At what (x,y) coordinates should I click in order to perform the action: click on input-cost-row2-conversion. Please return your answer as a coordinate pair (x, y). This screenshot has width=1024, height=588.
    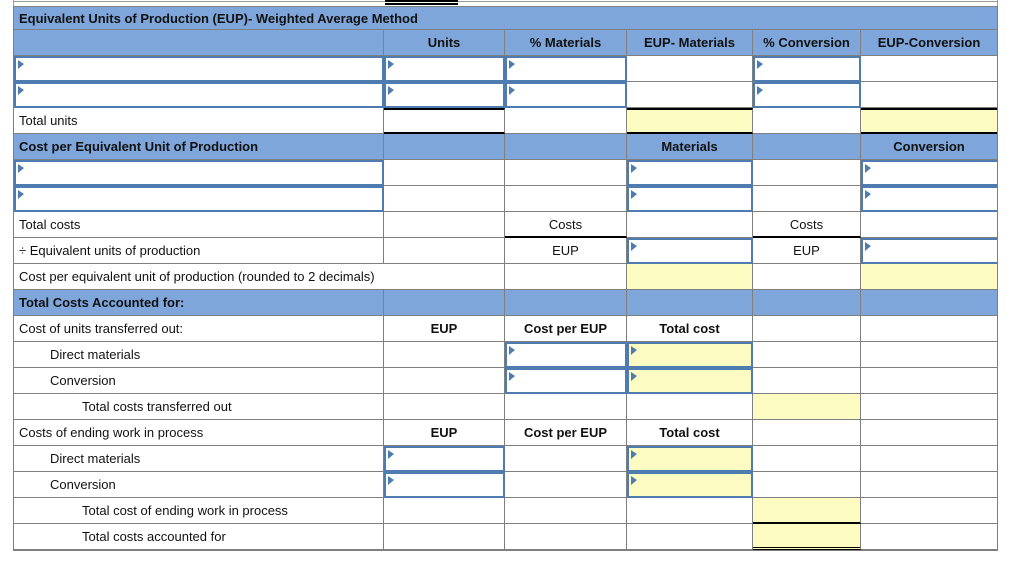
    Looking at the image, I should click on (929, 199).